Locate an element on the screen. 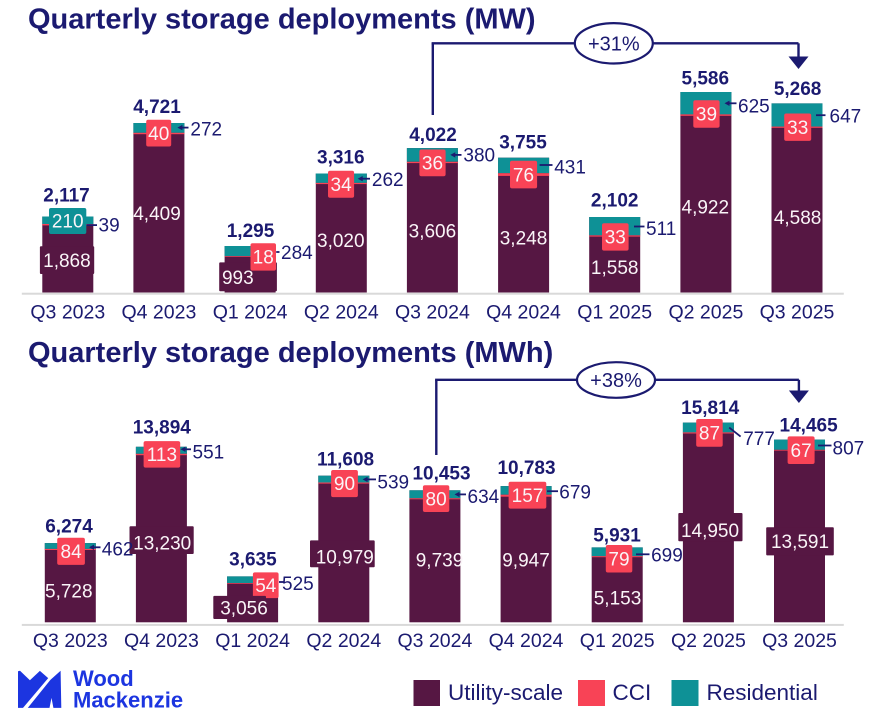 This screenshot has width=874, height=716. svg-text: 3,755 is located at coordinates (523, 143).